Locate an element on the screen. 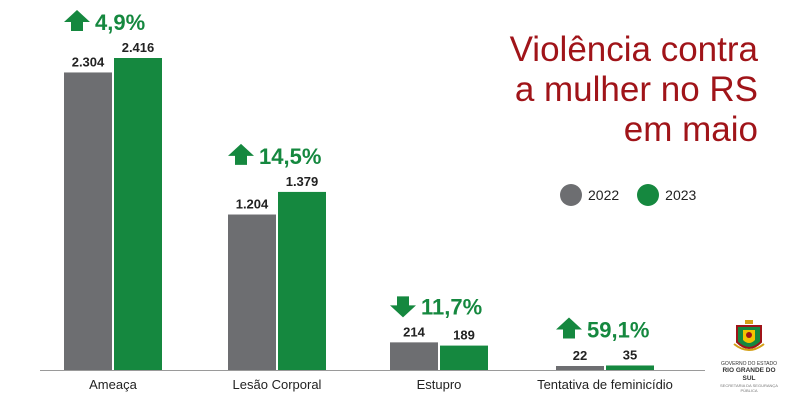  title-line-3: em maio is located at coordinates (690, 129).